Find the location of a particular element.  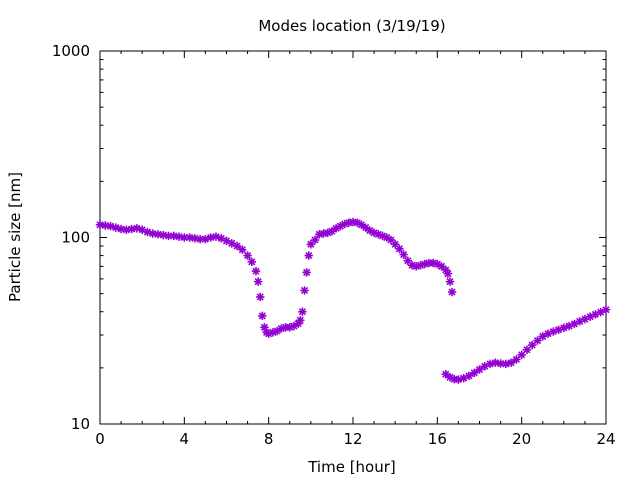

chart-title: Modes location (3/19/19) is located at coordinates (351, 26).